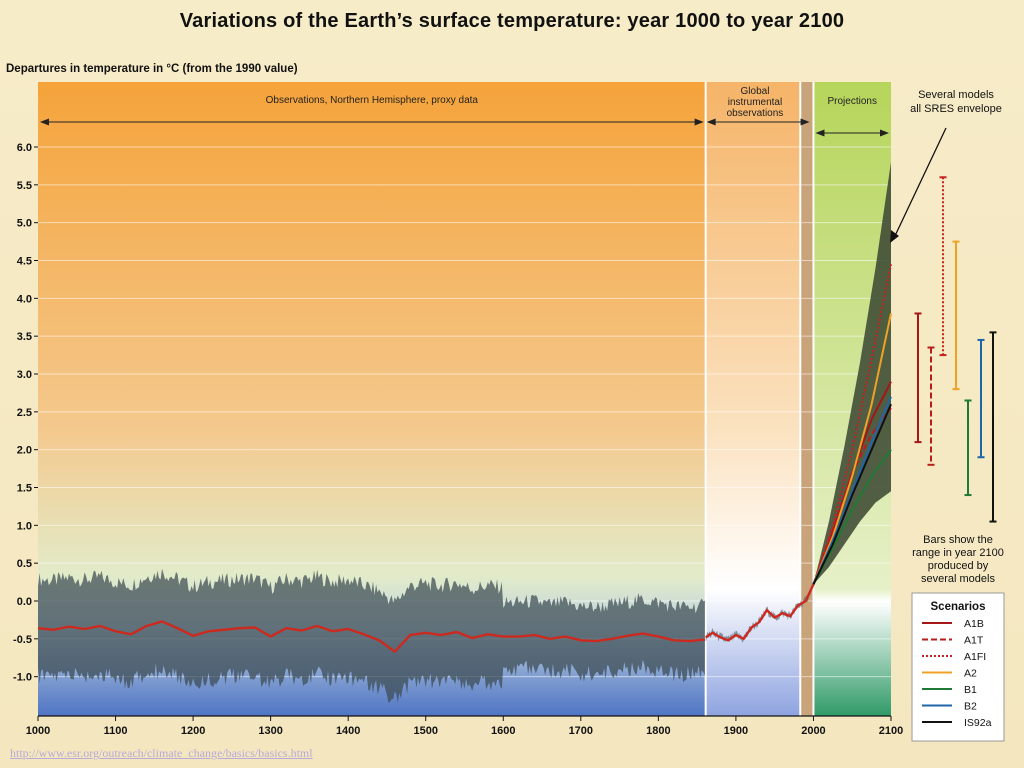 This screenshot has width=1024, height=768. I want to click on x-tick-label: 2100, so click(891, 731).